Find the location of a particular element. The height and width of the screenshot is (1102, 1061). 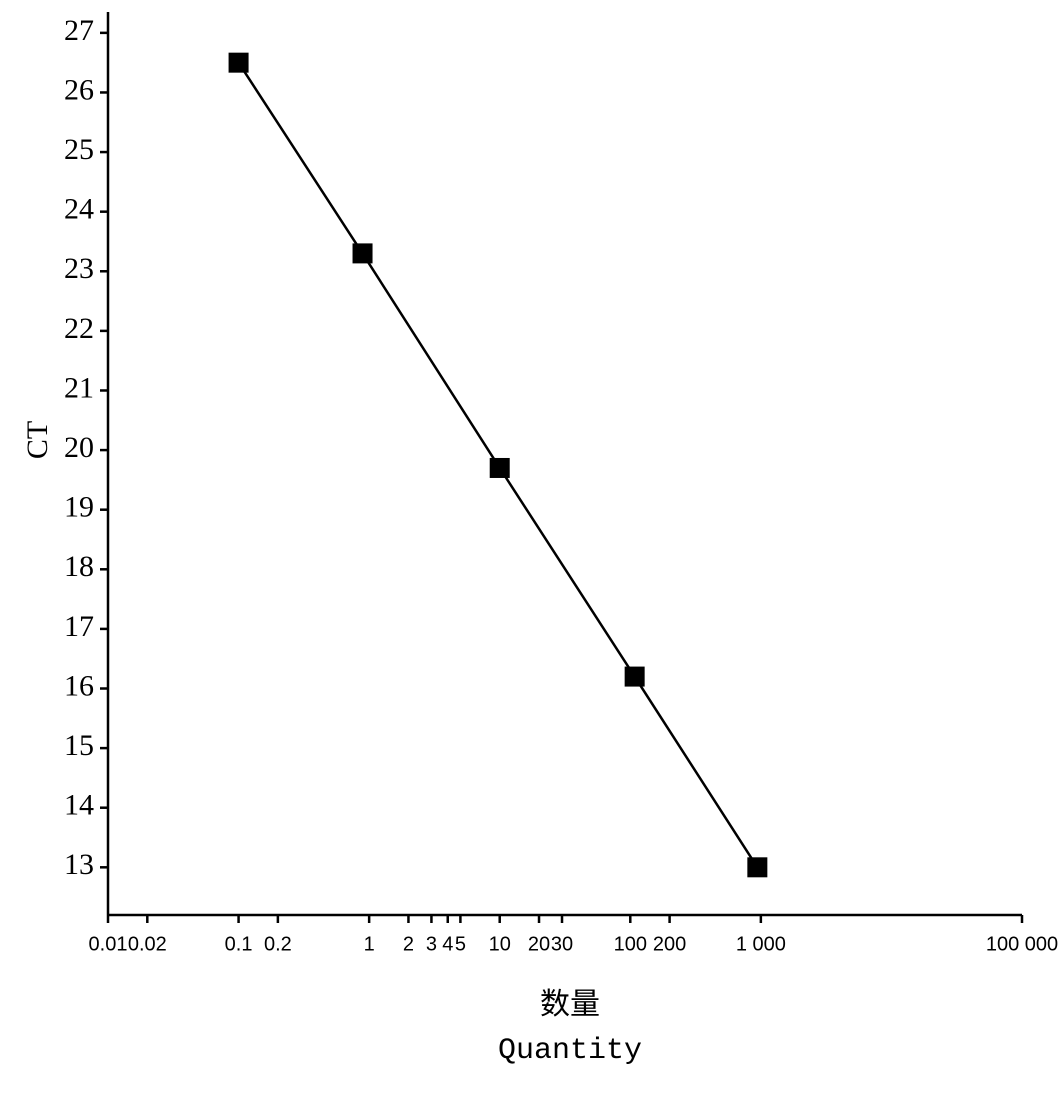

x-tick-label: 0.1 is located at coordinates (239, 944).